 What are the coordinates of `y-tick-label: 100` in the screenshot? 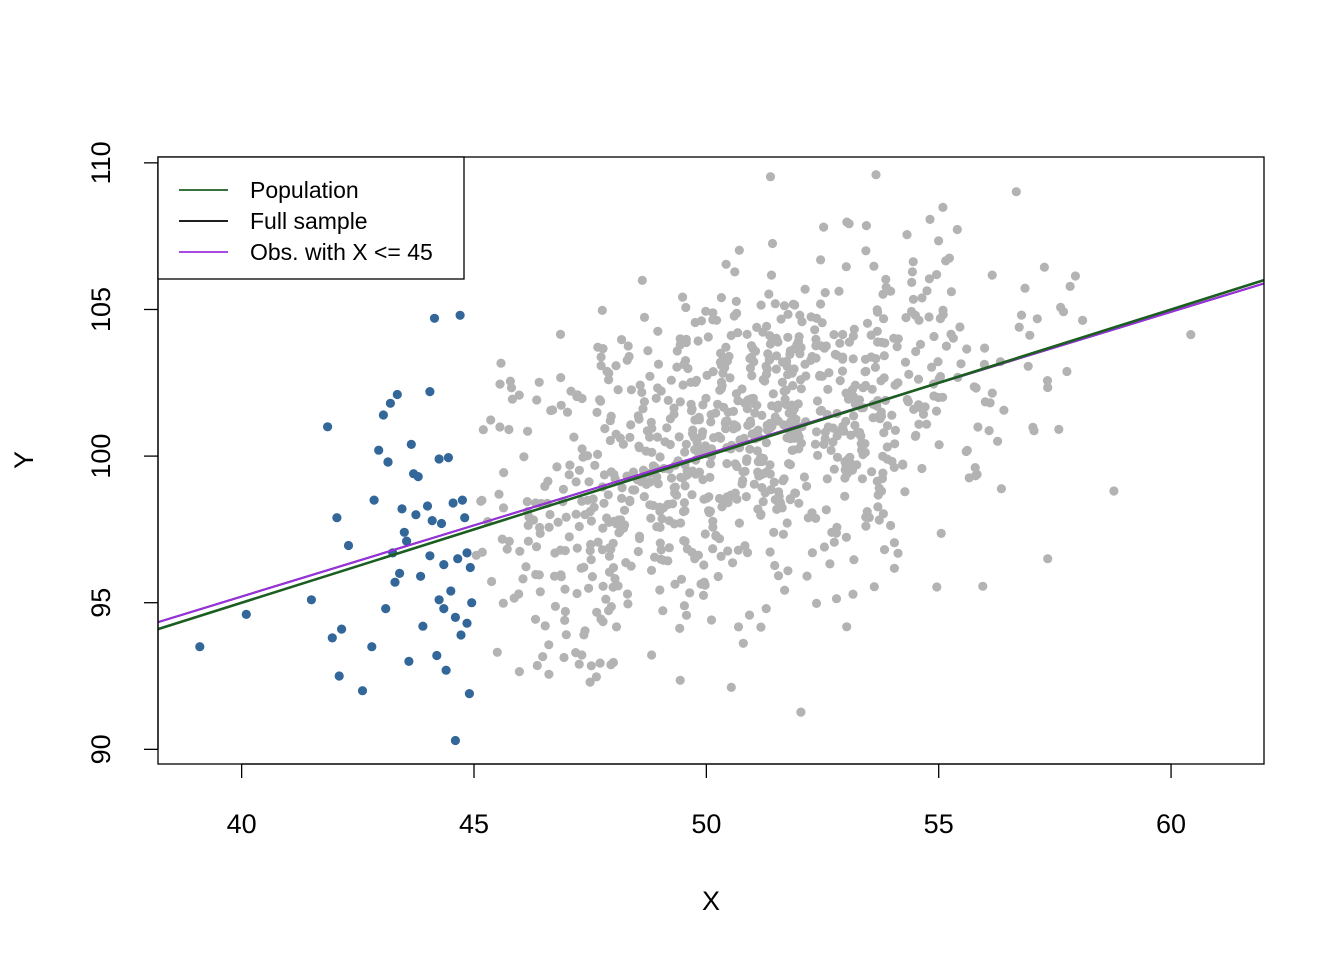 It's located at (101, 456).